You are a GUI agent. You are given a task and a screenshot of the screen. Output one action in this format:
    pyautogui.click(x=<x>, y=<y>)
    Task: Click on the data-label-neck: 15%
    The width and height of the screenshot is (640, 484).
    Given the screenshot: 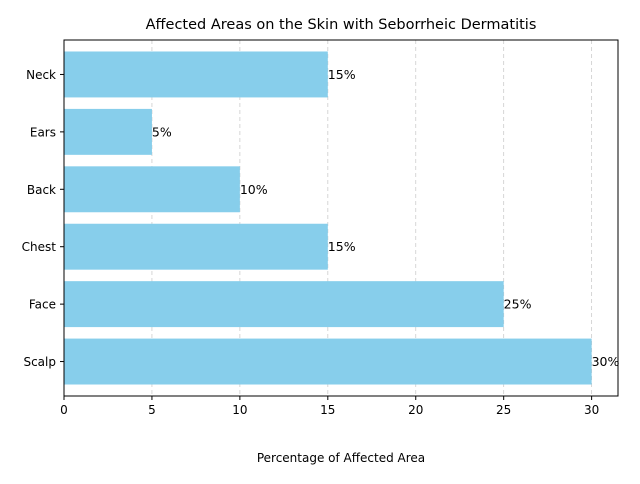 What is the action you would take?
    pyautogui.click(x=342, y=74)
    